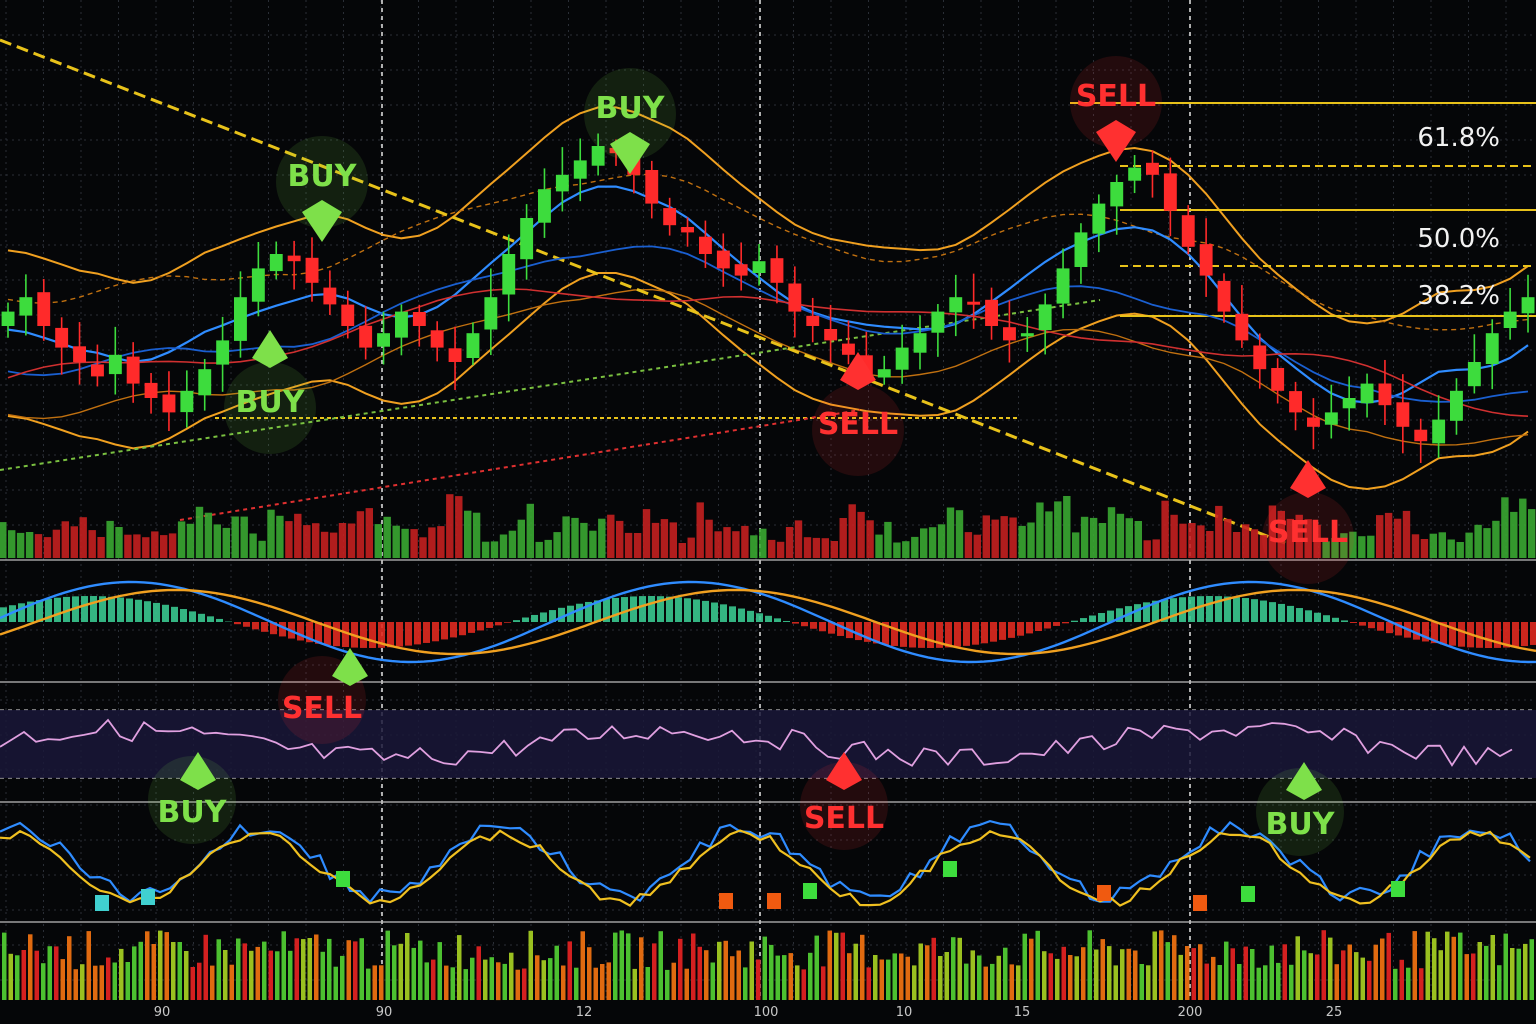 Image resolution: width=1536 pixels, height=1024 pixels. What do you see at coordinates (858, 424) in the screenshot?
I see `sell-label: SELL` at bounding box center [858, 424].